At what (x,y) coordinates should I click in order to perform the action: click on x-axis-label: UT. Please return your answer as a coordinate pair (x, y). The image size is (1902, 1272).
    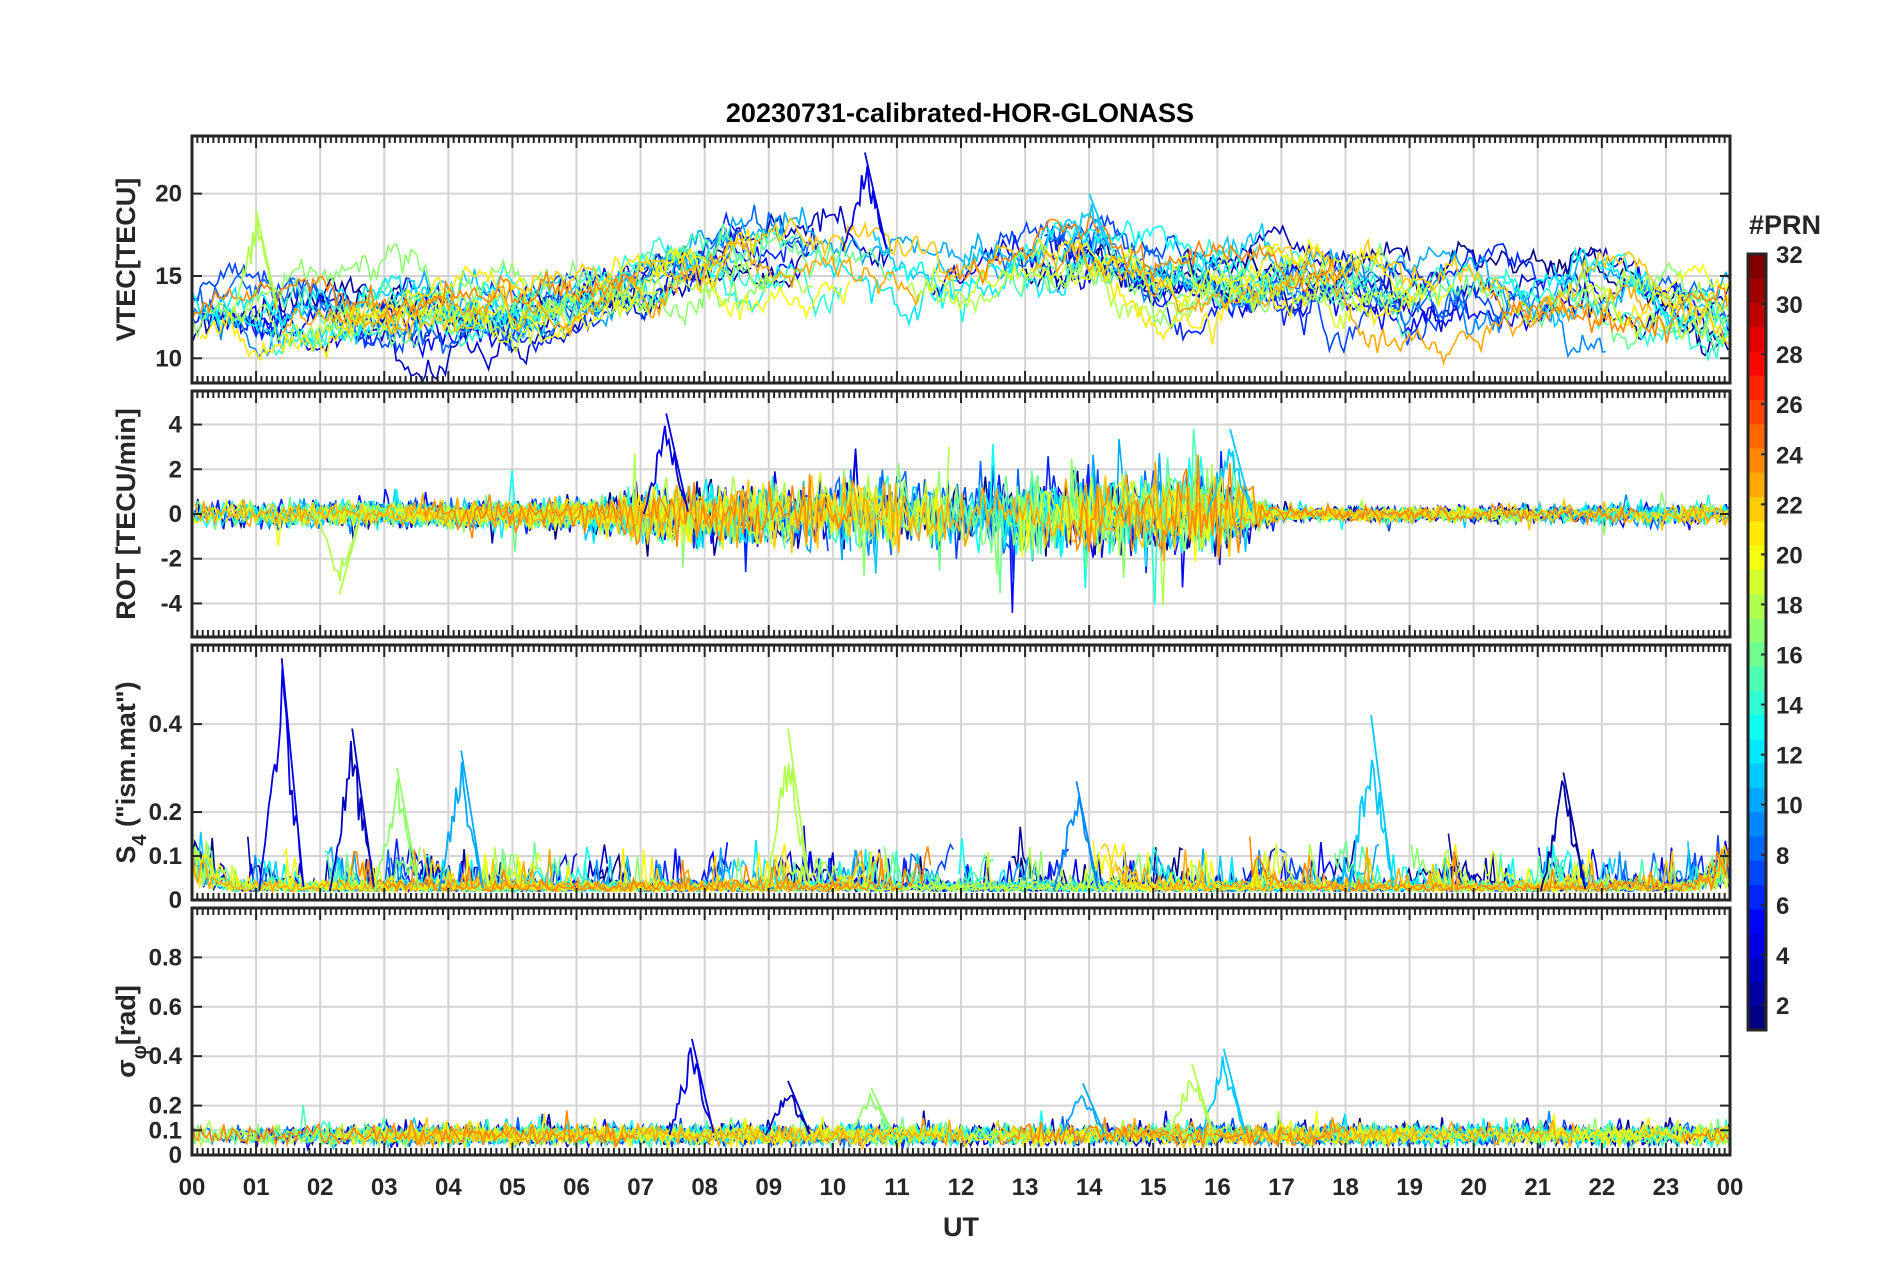
    Looking at the image, I should click on (961, 1227).